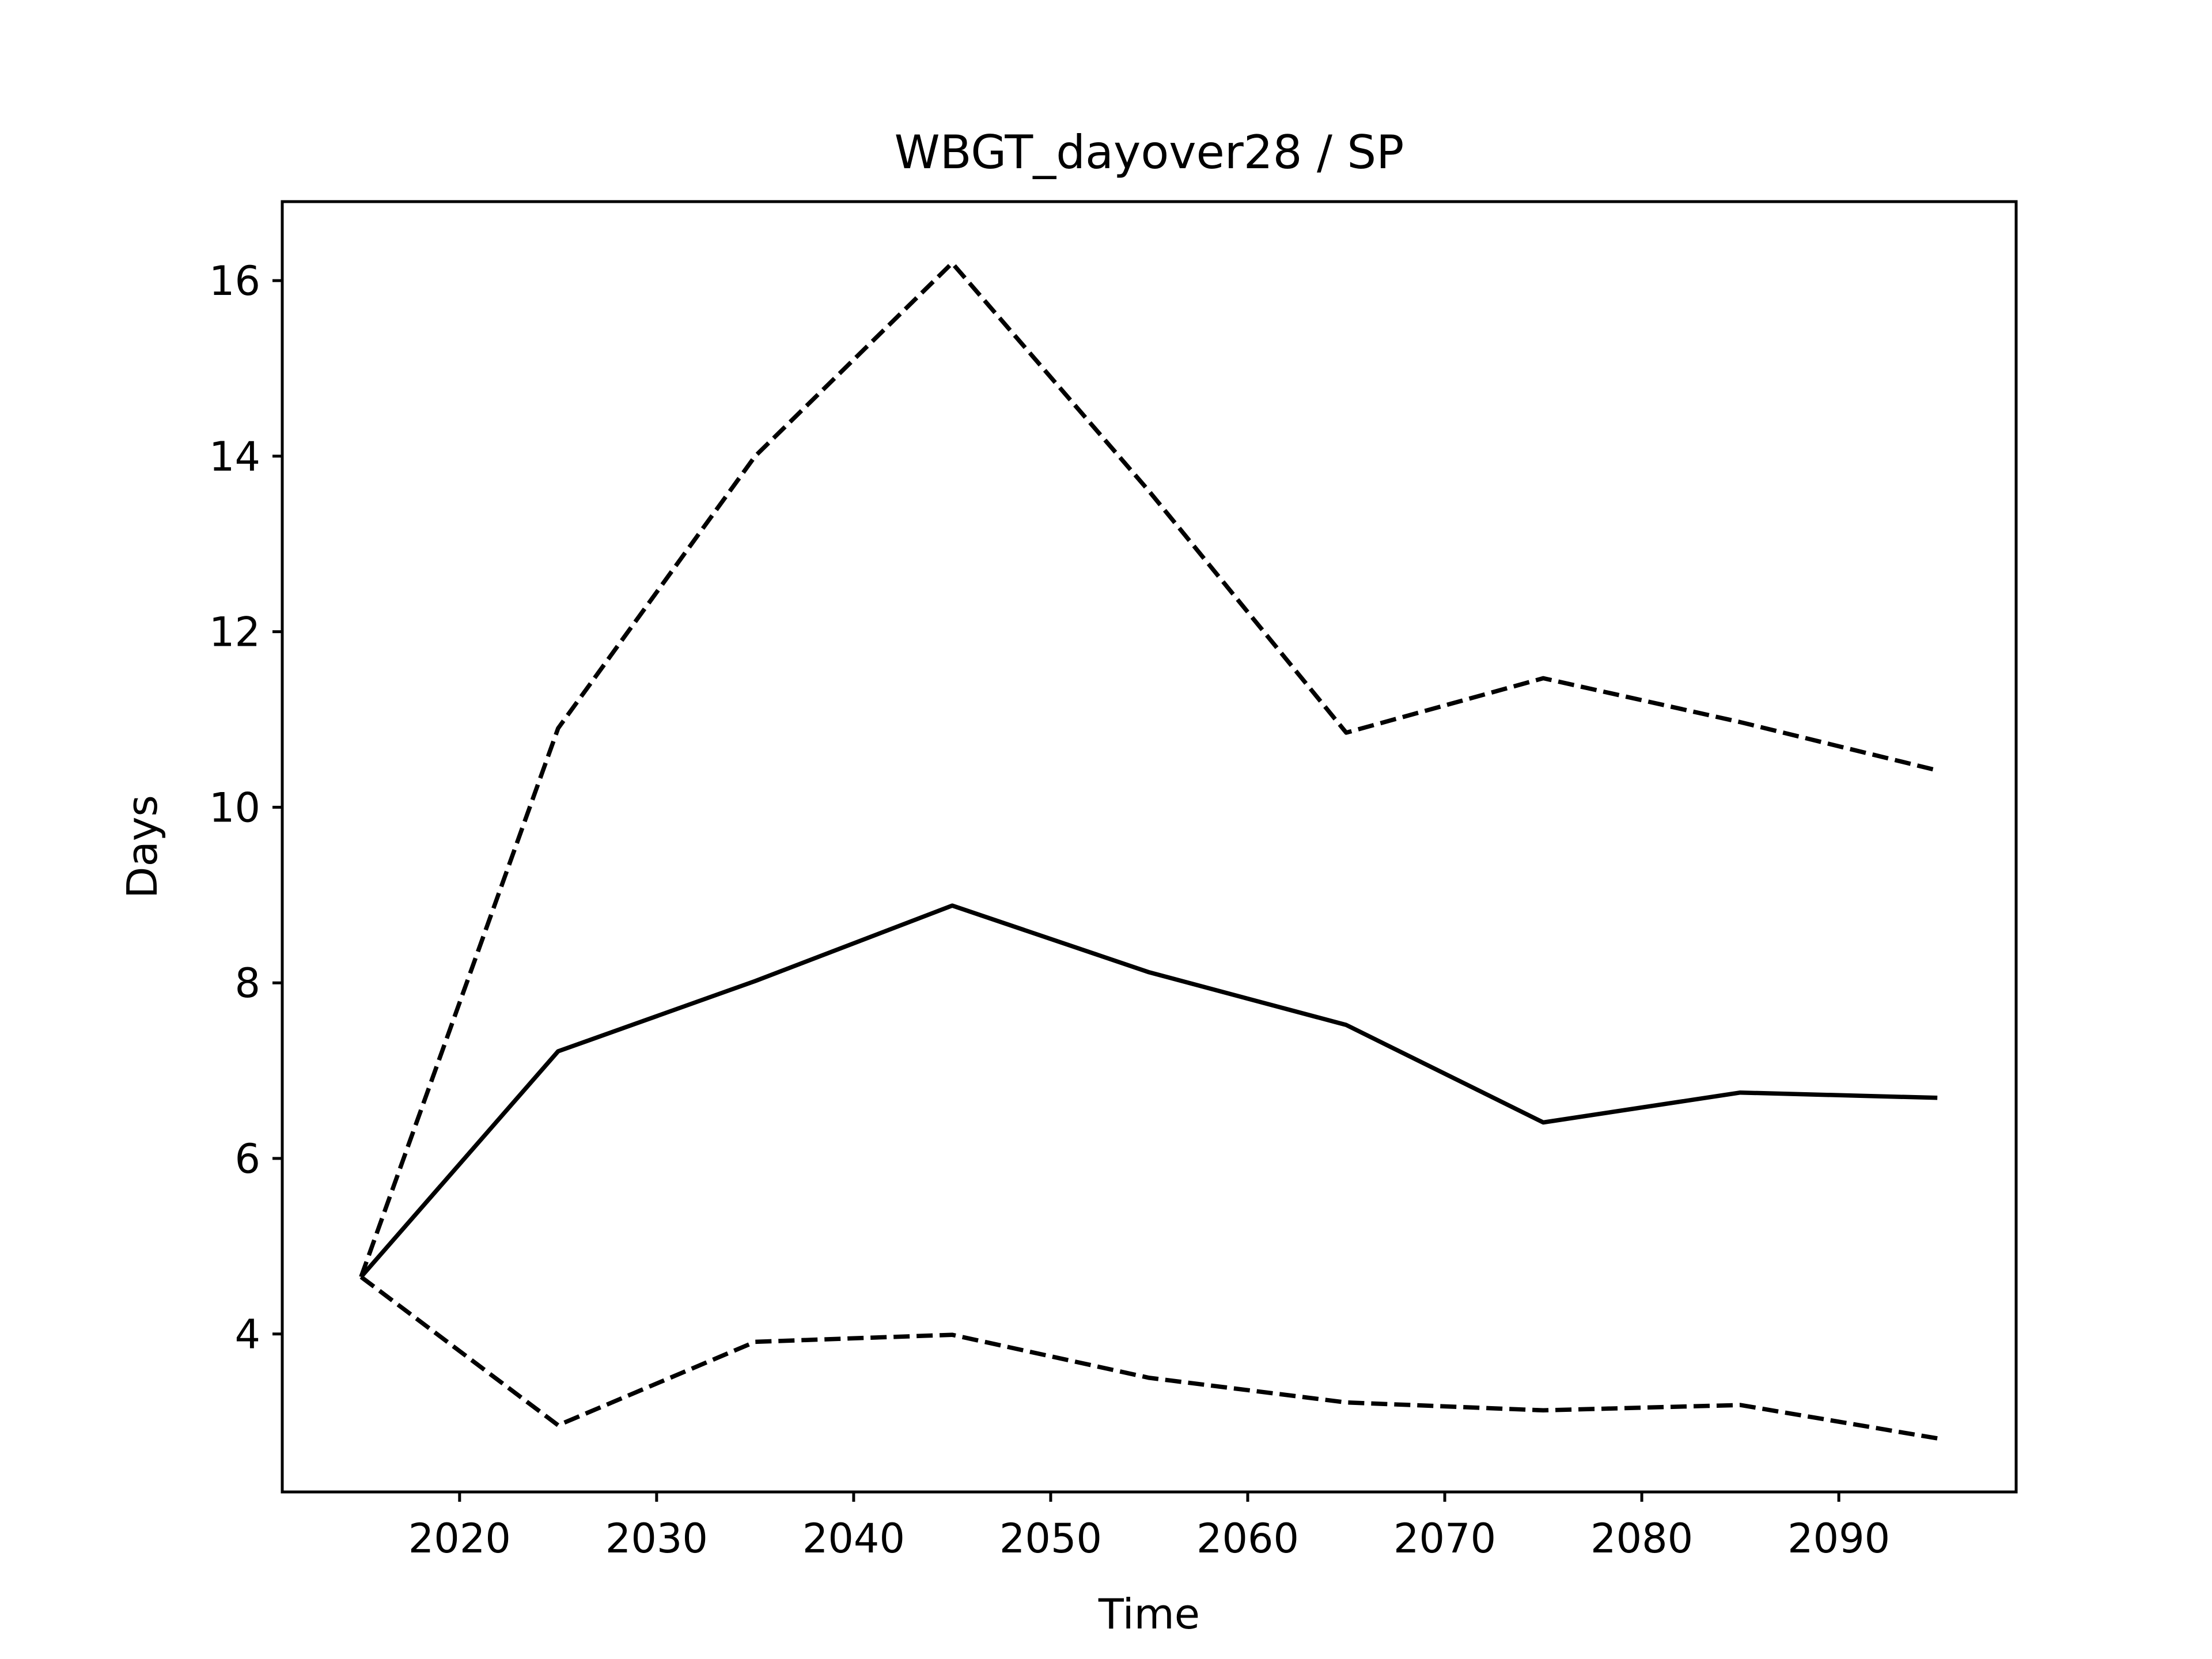 Image resolution: width=2212 pixels, height=1659 pixels. Describe the element at coordinates (1149, 152) in the screenshot. I see `chart-title: WBGT_dayover28 / SP` at that location.